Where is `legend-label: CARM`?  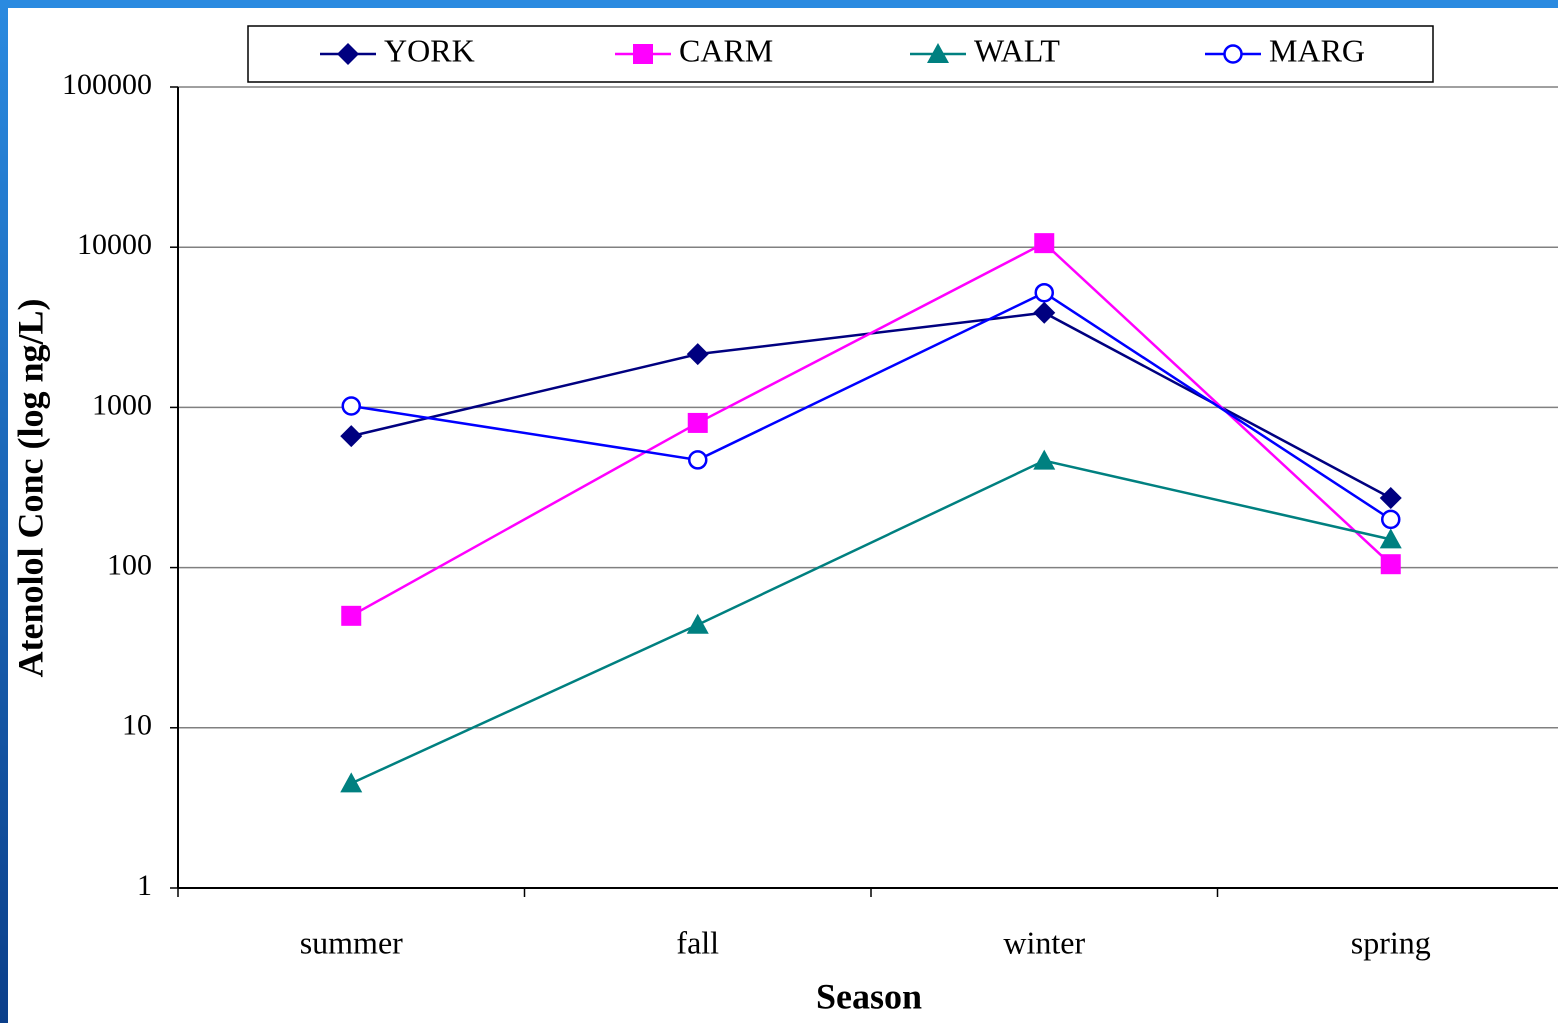 legend-label: CARM is located at coordinates (726, 50).